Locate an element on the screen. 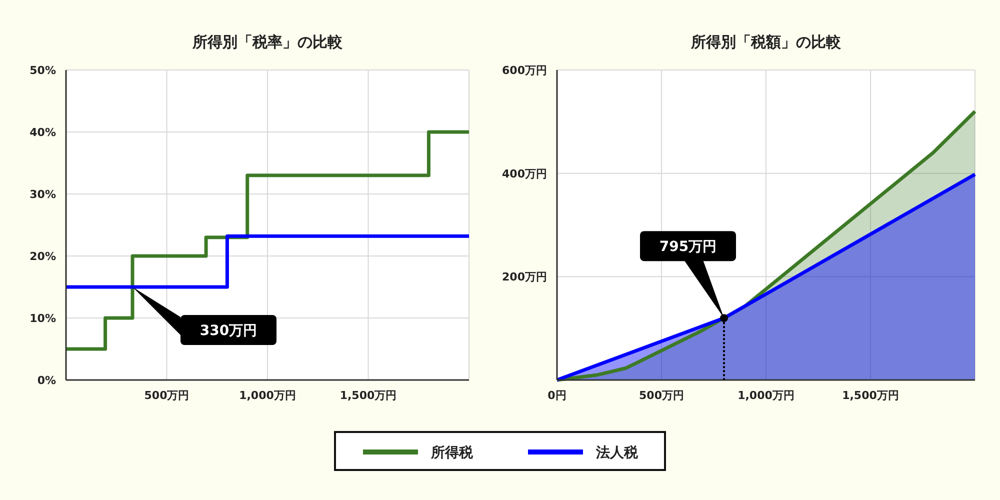  y-tick-label: 400万円 is located at coordinates (524, 173).